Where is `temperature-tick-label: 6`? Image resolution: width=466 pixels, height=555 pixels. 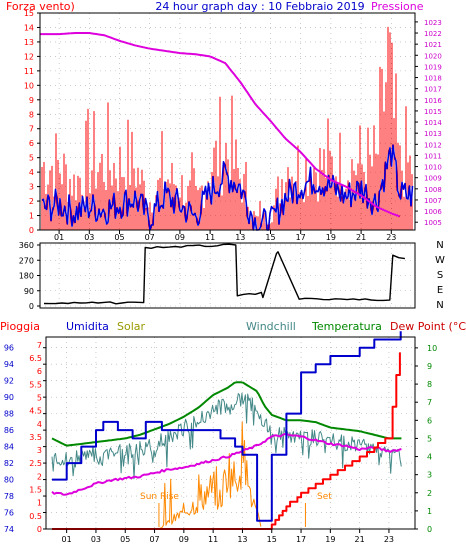 temperature-tick-label: 6 is located at coordinates (429, 420).